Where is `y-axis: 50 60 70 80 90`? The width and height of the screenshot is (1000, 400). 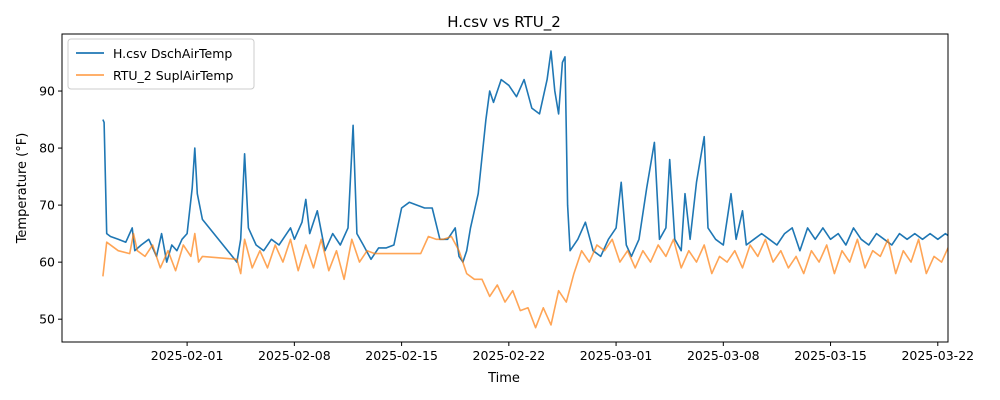
y-axis: 50 60 70 80 90 is located at coordinates (50, 205).